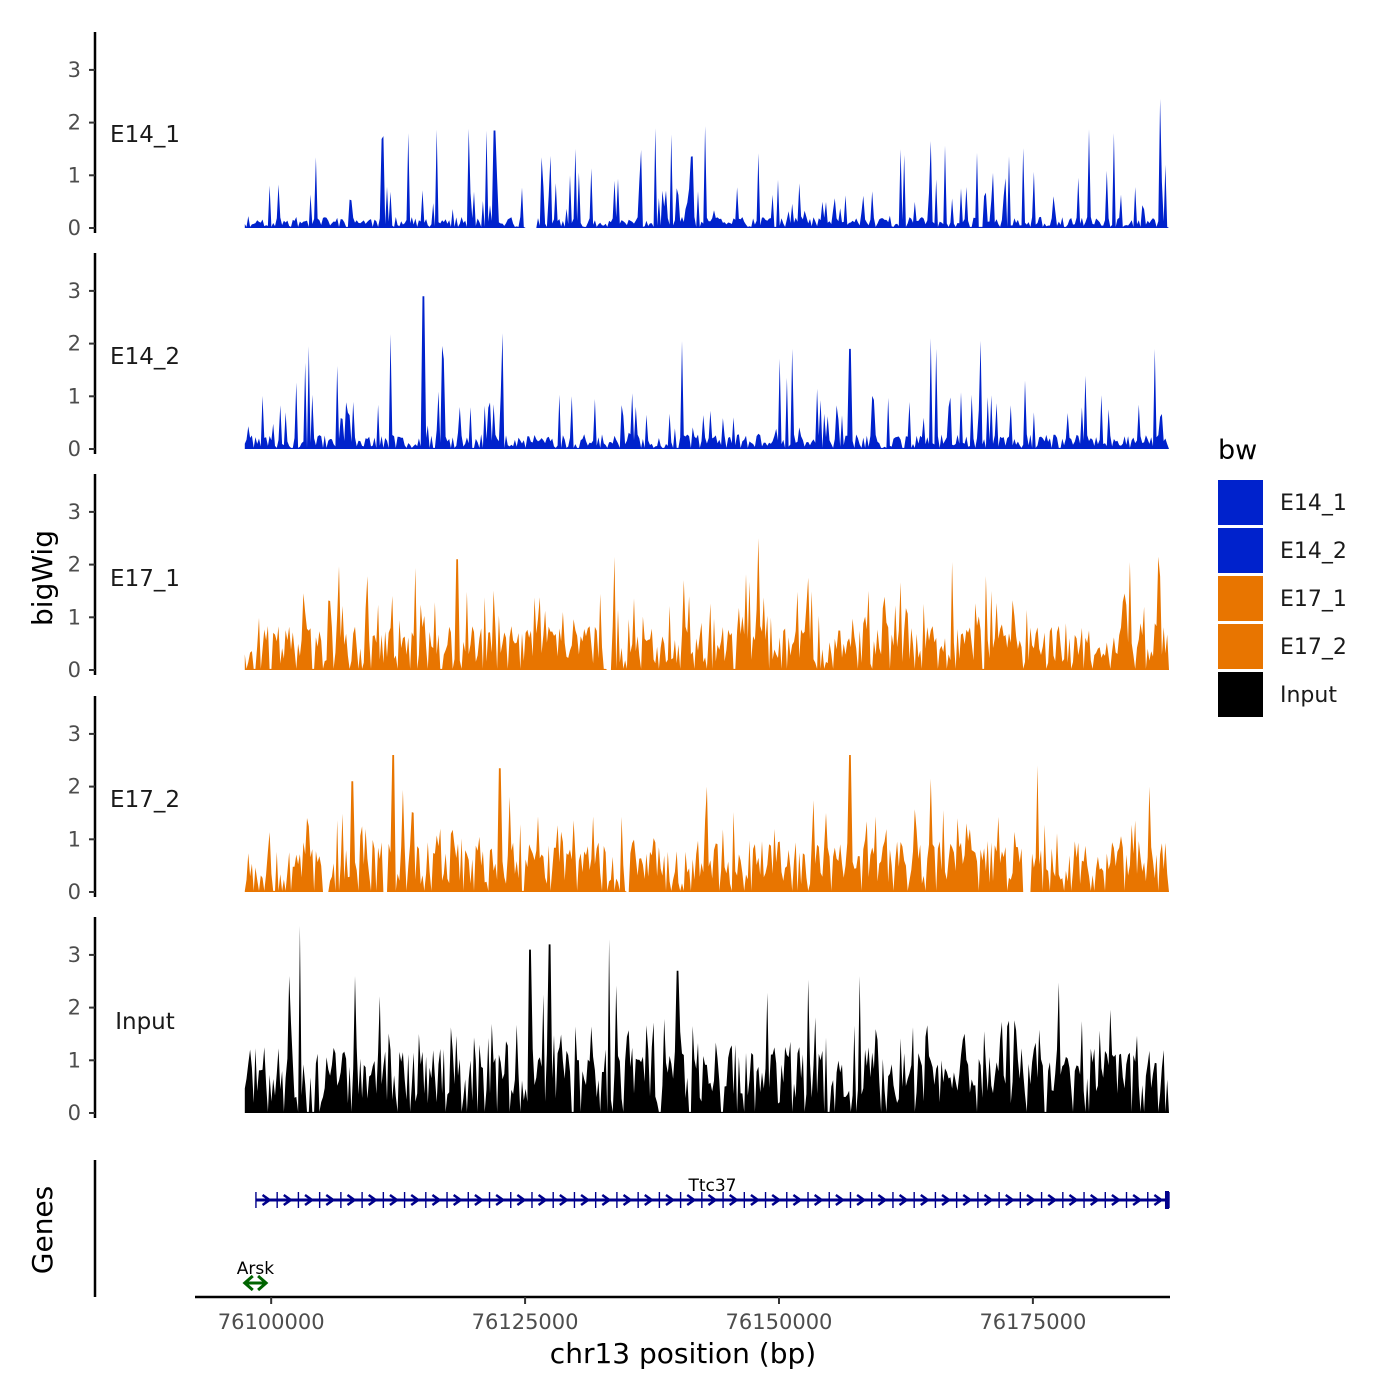 This screenshot has width=1400, height=1400. Describe the element at coordinates (74, 344) in the screenshot. I see `y-tick-label-1-2: 2` at that location.